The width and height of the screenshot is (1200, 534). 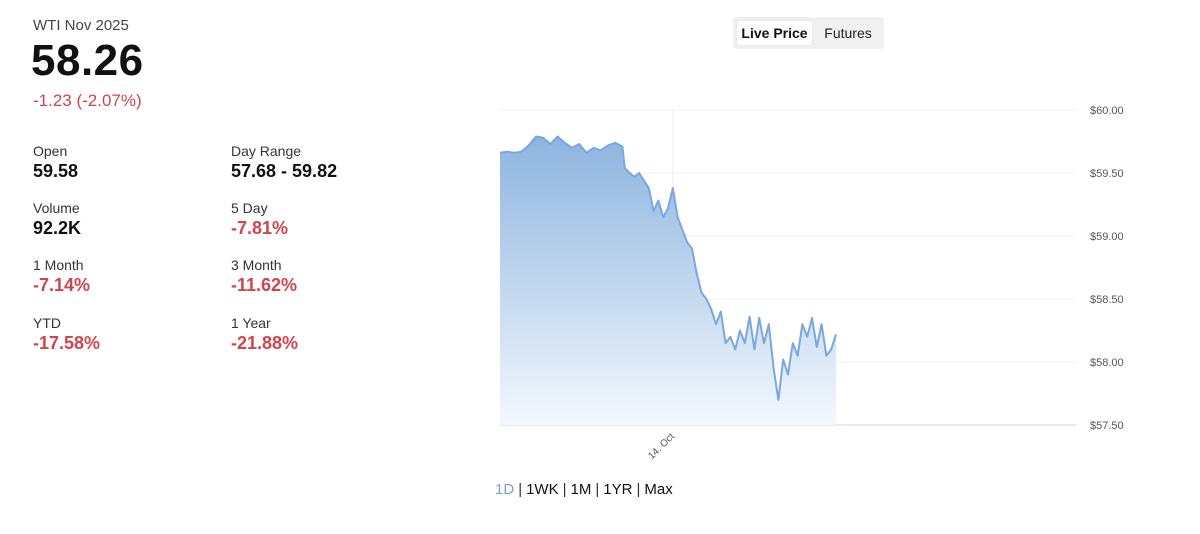 I want to click on stat-volume: Volume 92.2K, so click(x=133, y=219).